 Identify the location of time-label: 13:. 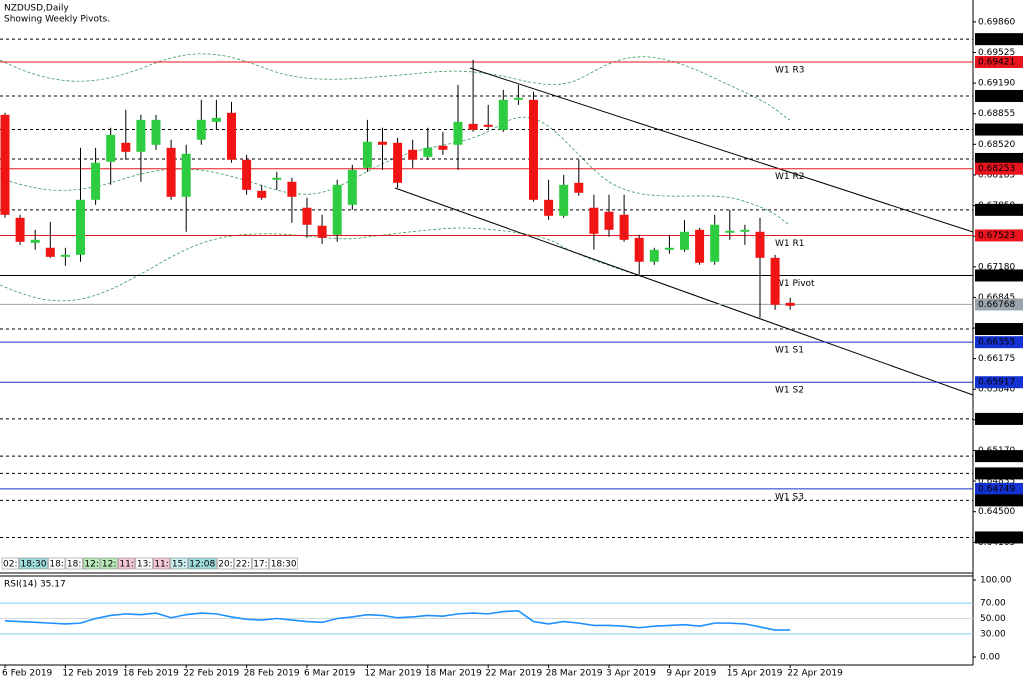
(144, 565).